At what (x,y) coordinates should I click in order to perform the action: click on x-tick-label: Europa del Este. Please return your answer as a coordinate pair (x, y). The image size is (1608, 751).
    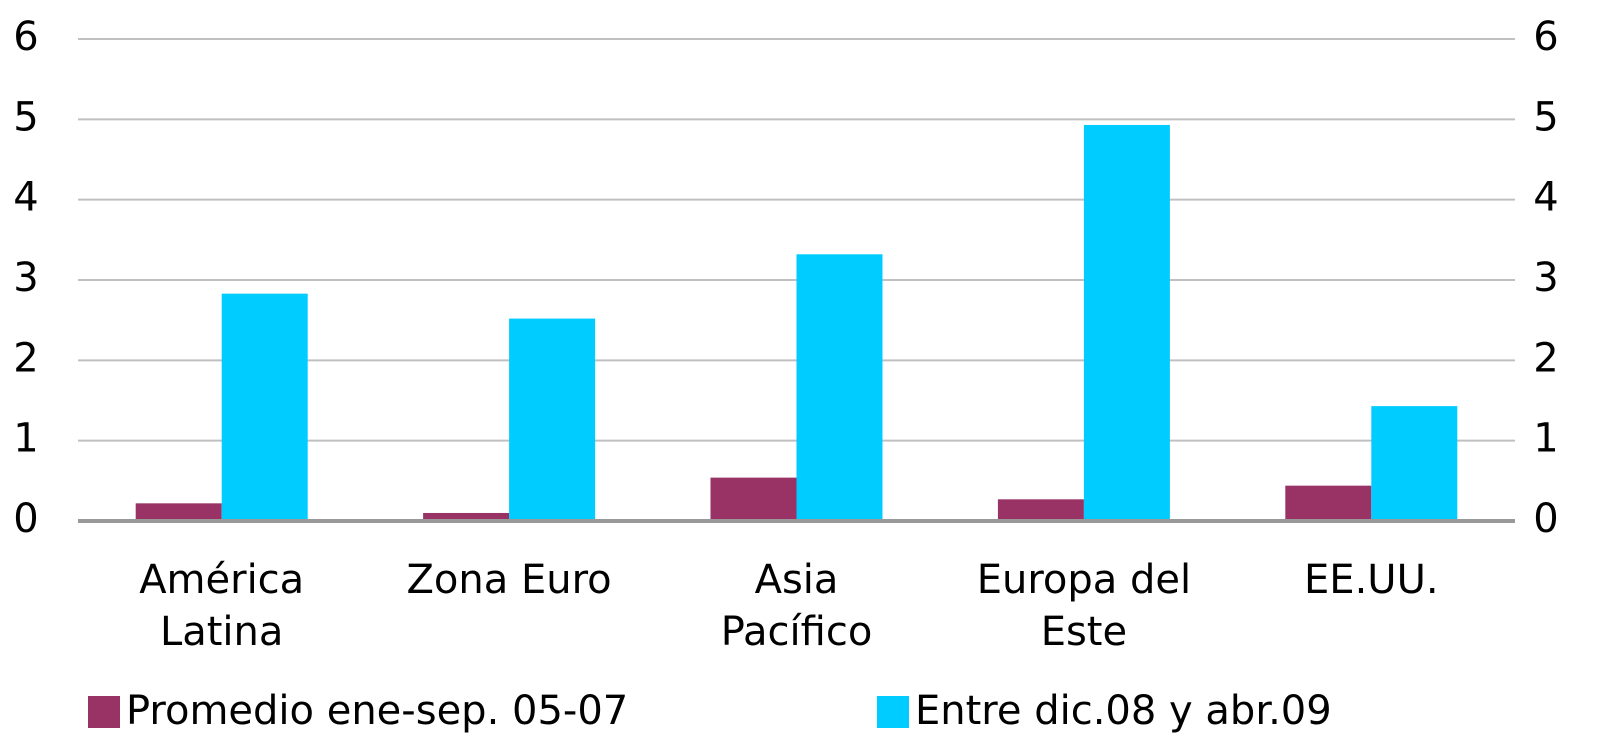
    Looking at the image, I should click on (1084, 606).